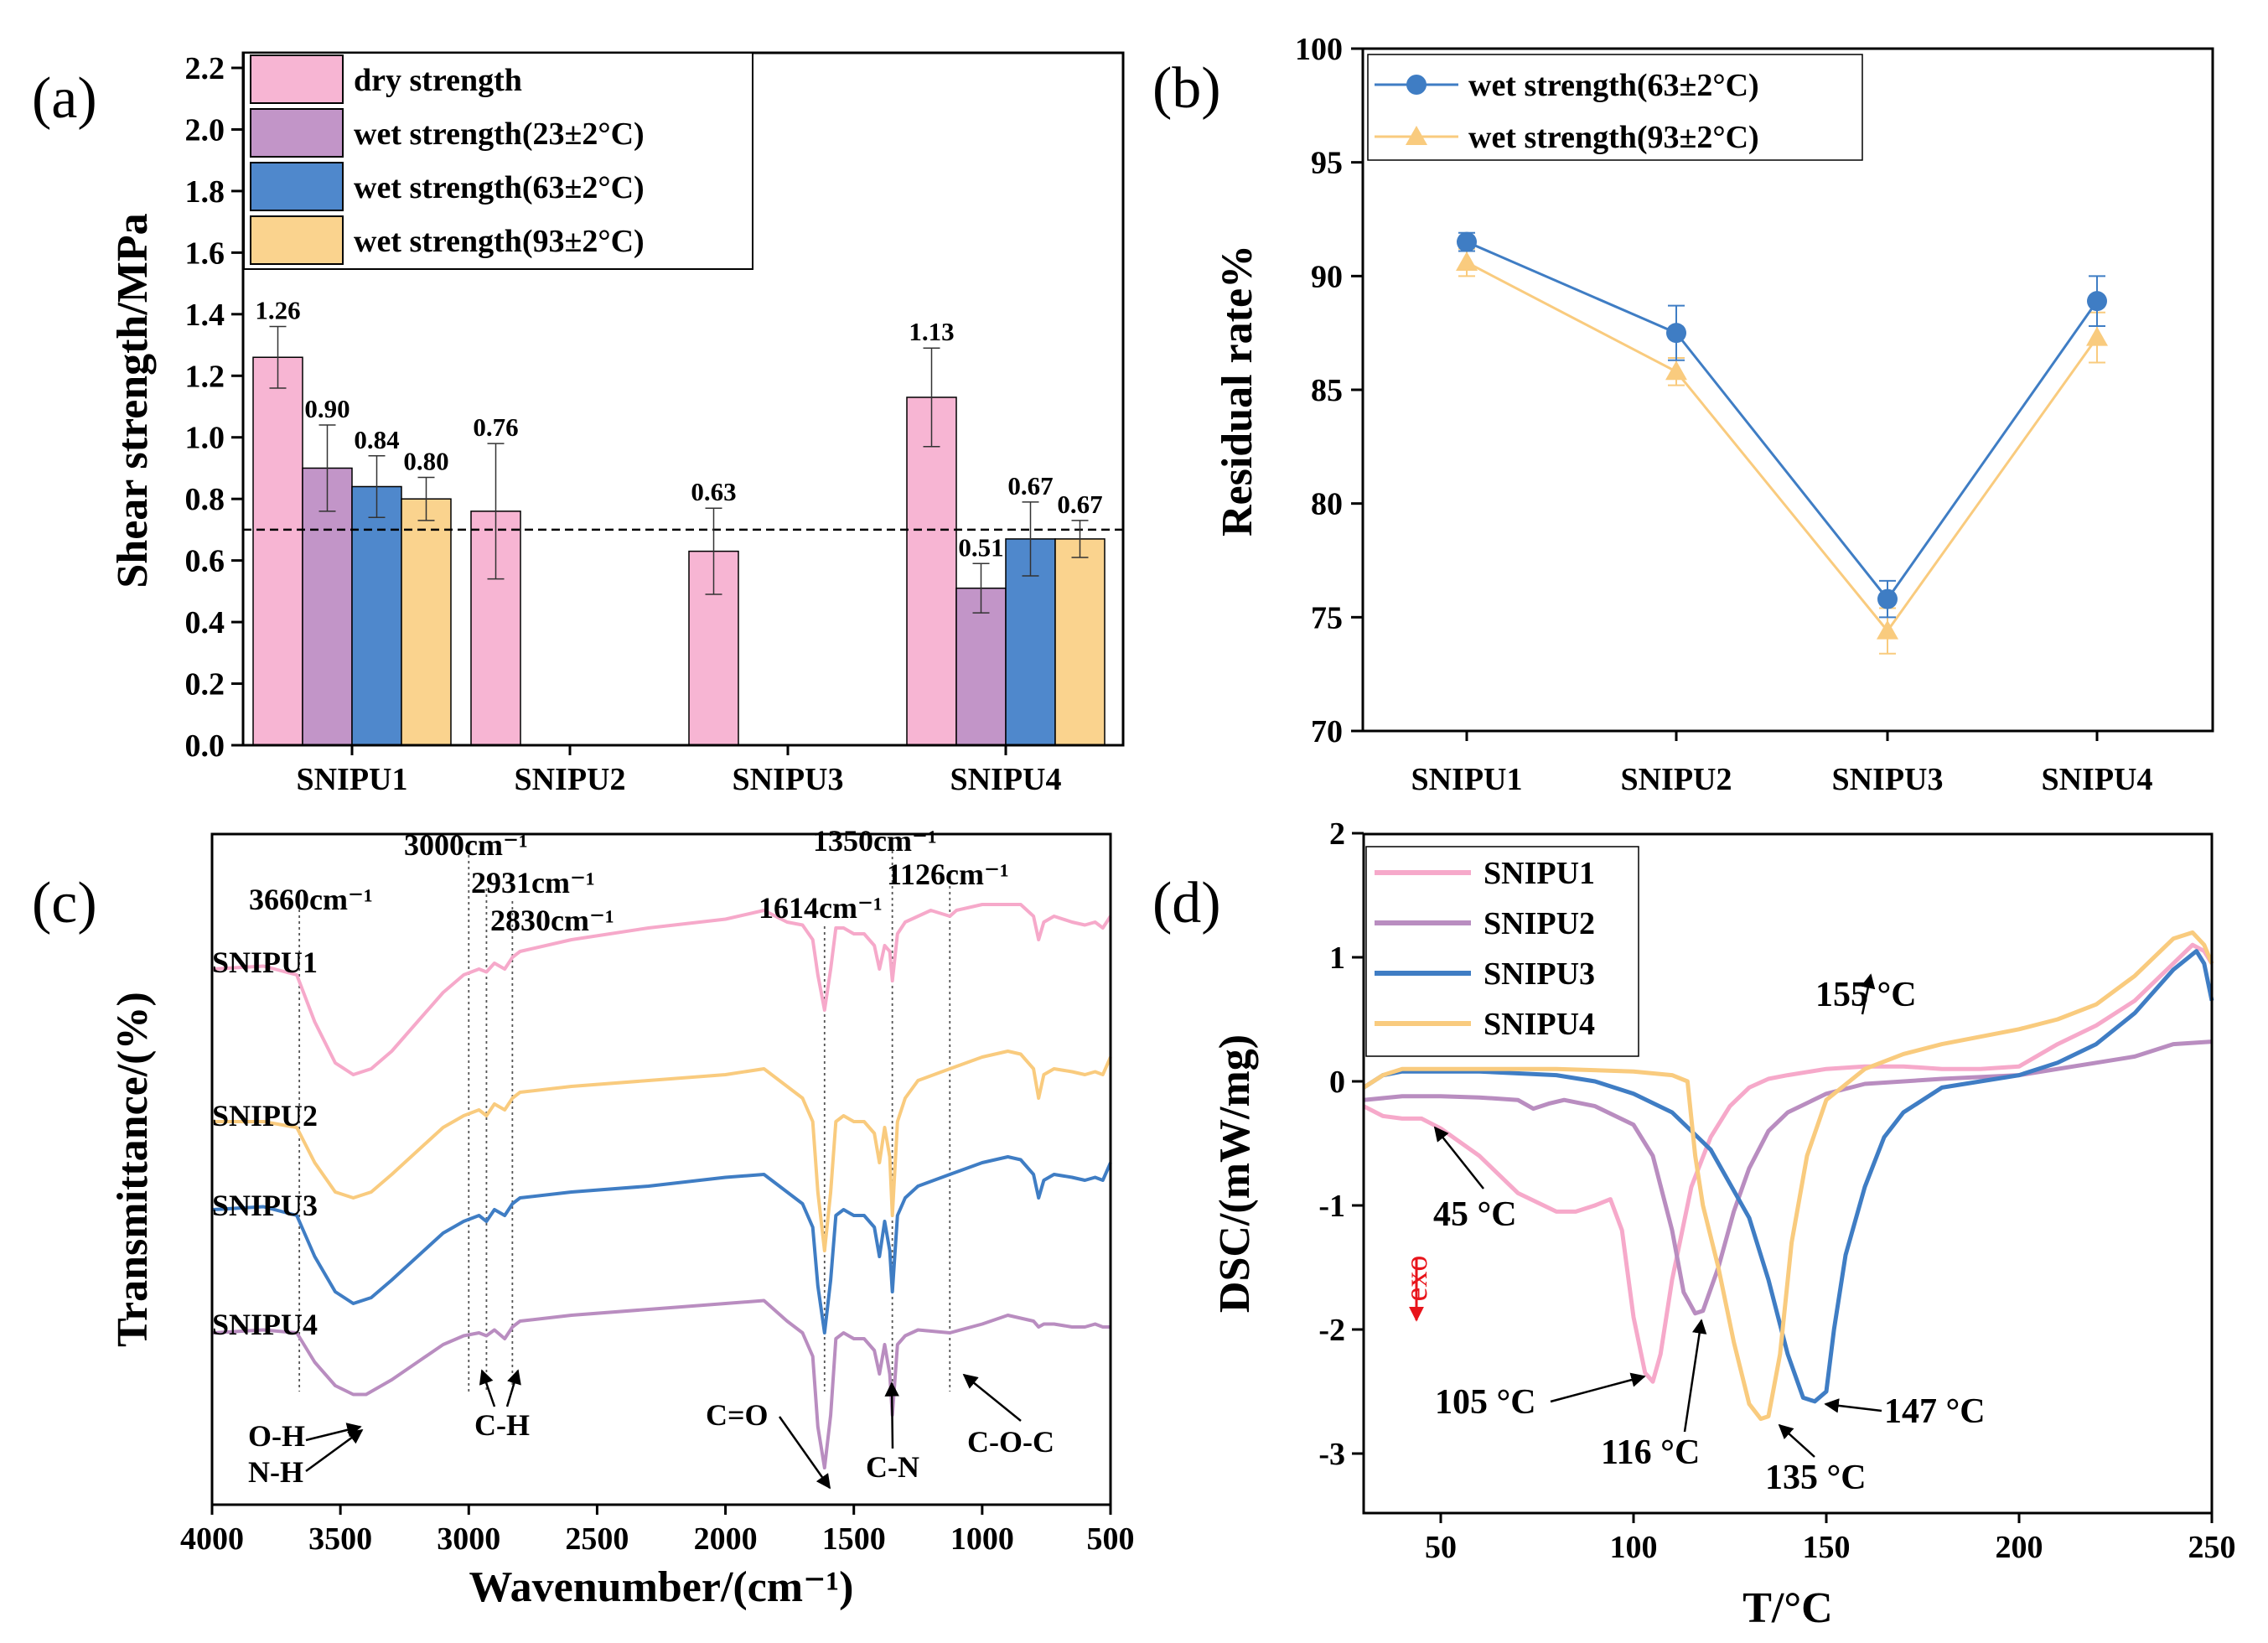 This screenshot has width=2268, height=1643. What do you see at coordinates (205, 315) in the screenshot?
I see `y-tick-label: 1.4` at bounding box center [205, 315].